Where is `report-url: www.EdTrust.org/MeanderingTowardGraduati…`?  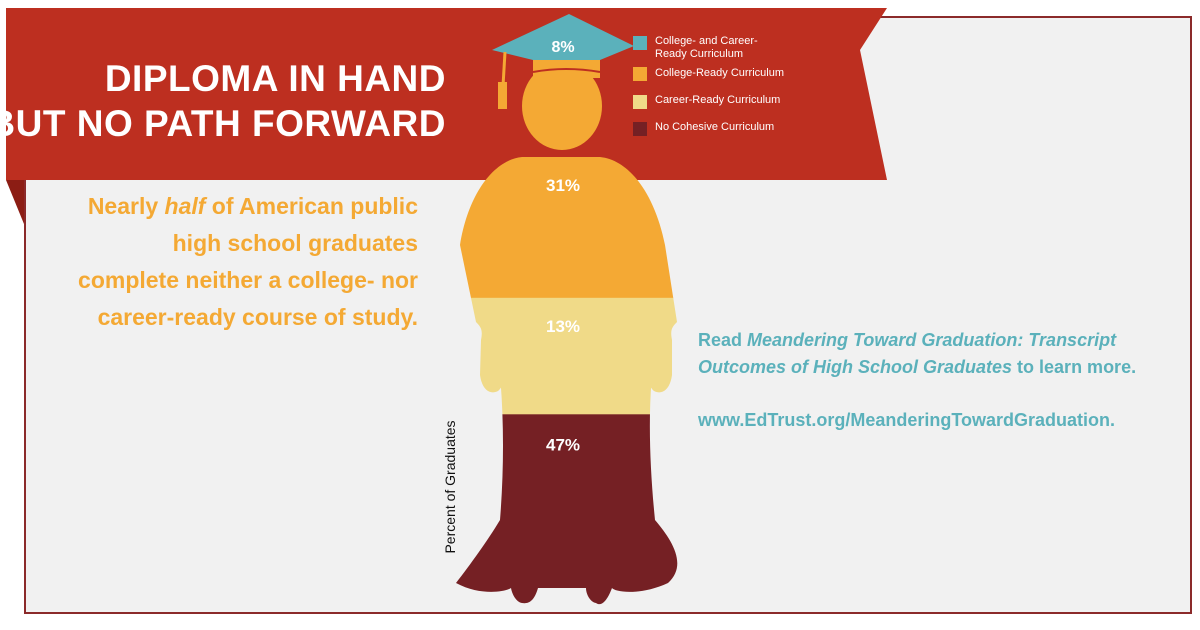 report-url: www.EdTrust.org/MeanderingTowardGraduati… is located at coordinates (904, 420).